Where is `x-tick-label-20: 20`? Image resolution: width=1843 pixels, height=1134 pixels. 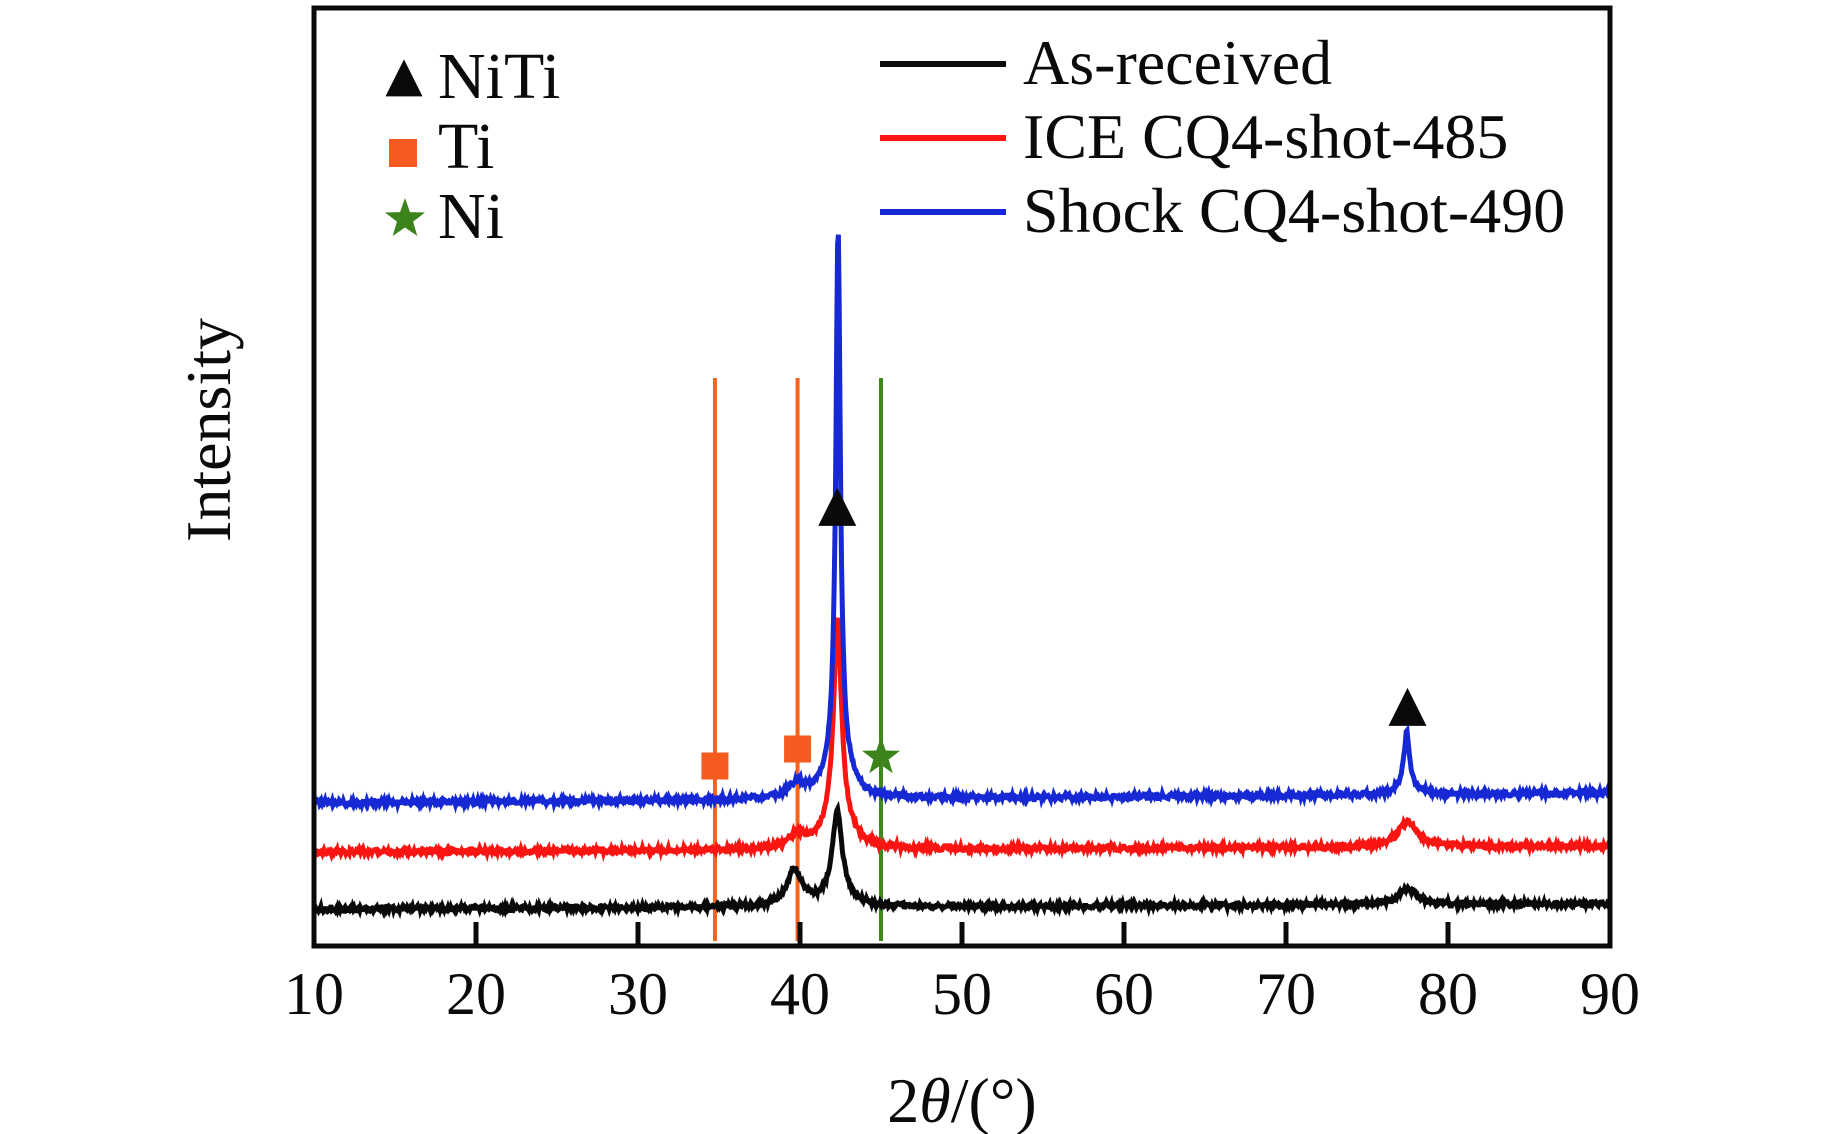
x-tick-label-20: 20 is located at coordinates (476, 994).